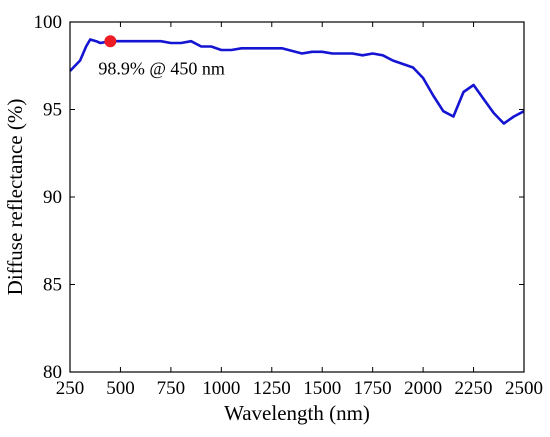 The height and width of the screenshot is (437, 550). Describe the element at coordinates (52, 110) in the screenshot. I see `y-tick-label: 95` at that location.